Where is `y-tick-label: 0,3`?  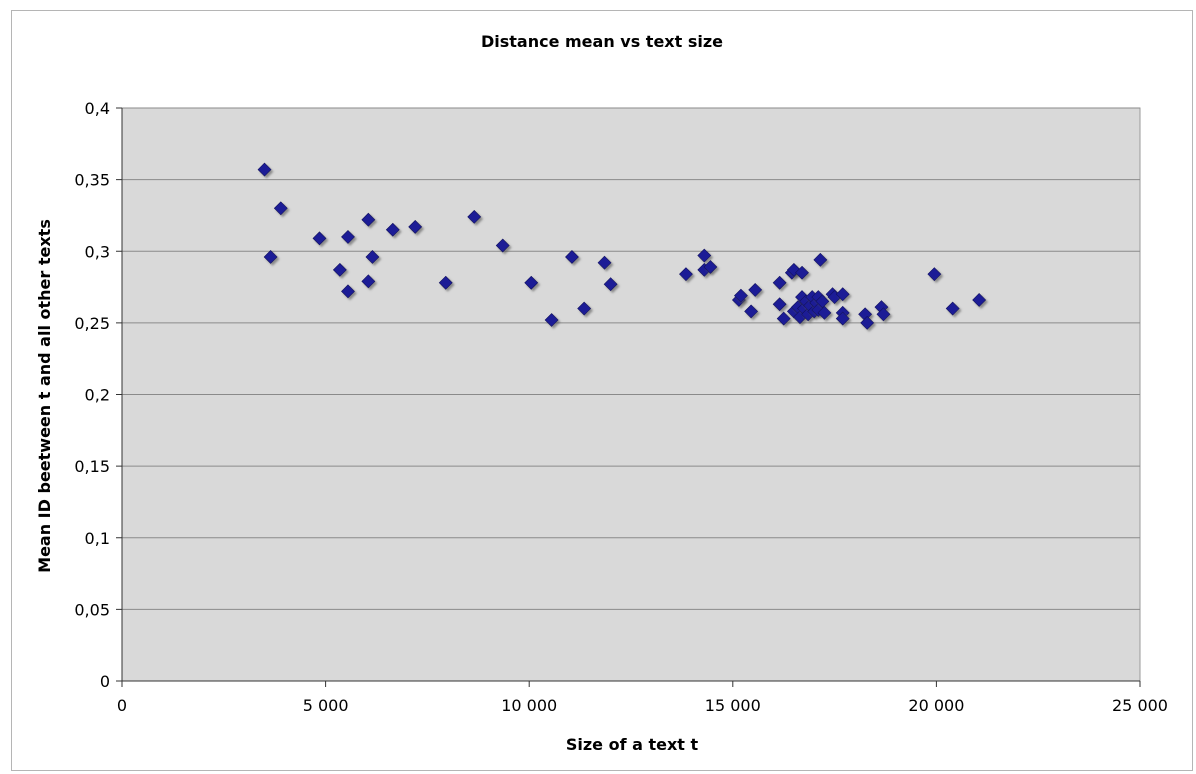
y-tick-label: 0,3 is located at coordinates (97, 251).